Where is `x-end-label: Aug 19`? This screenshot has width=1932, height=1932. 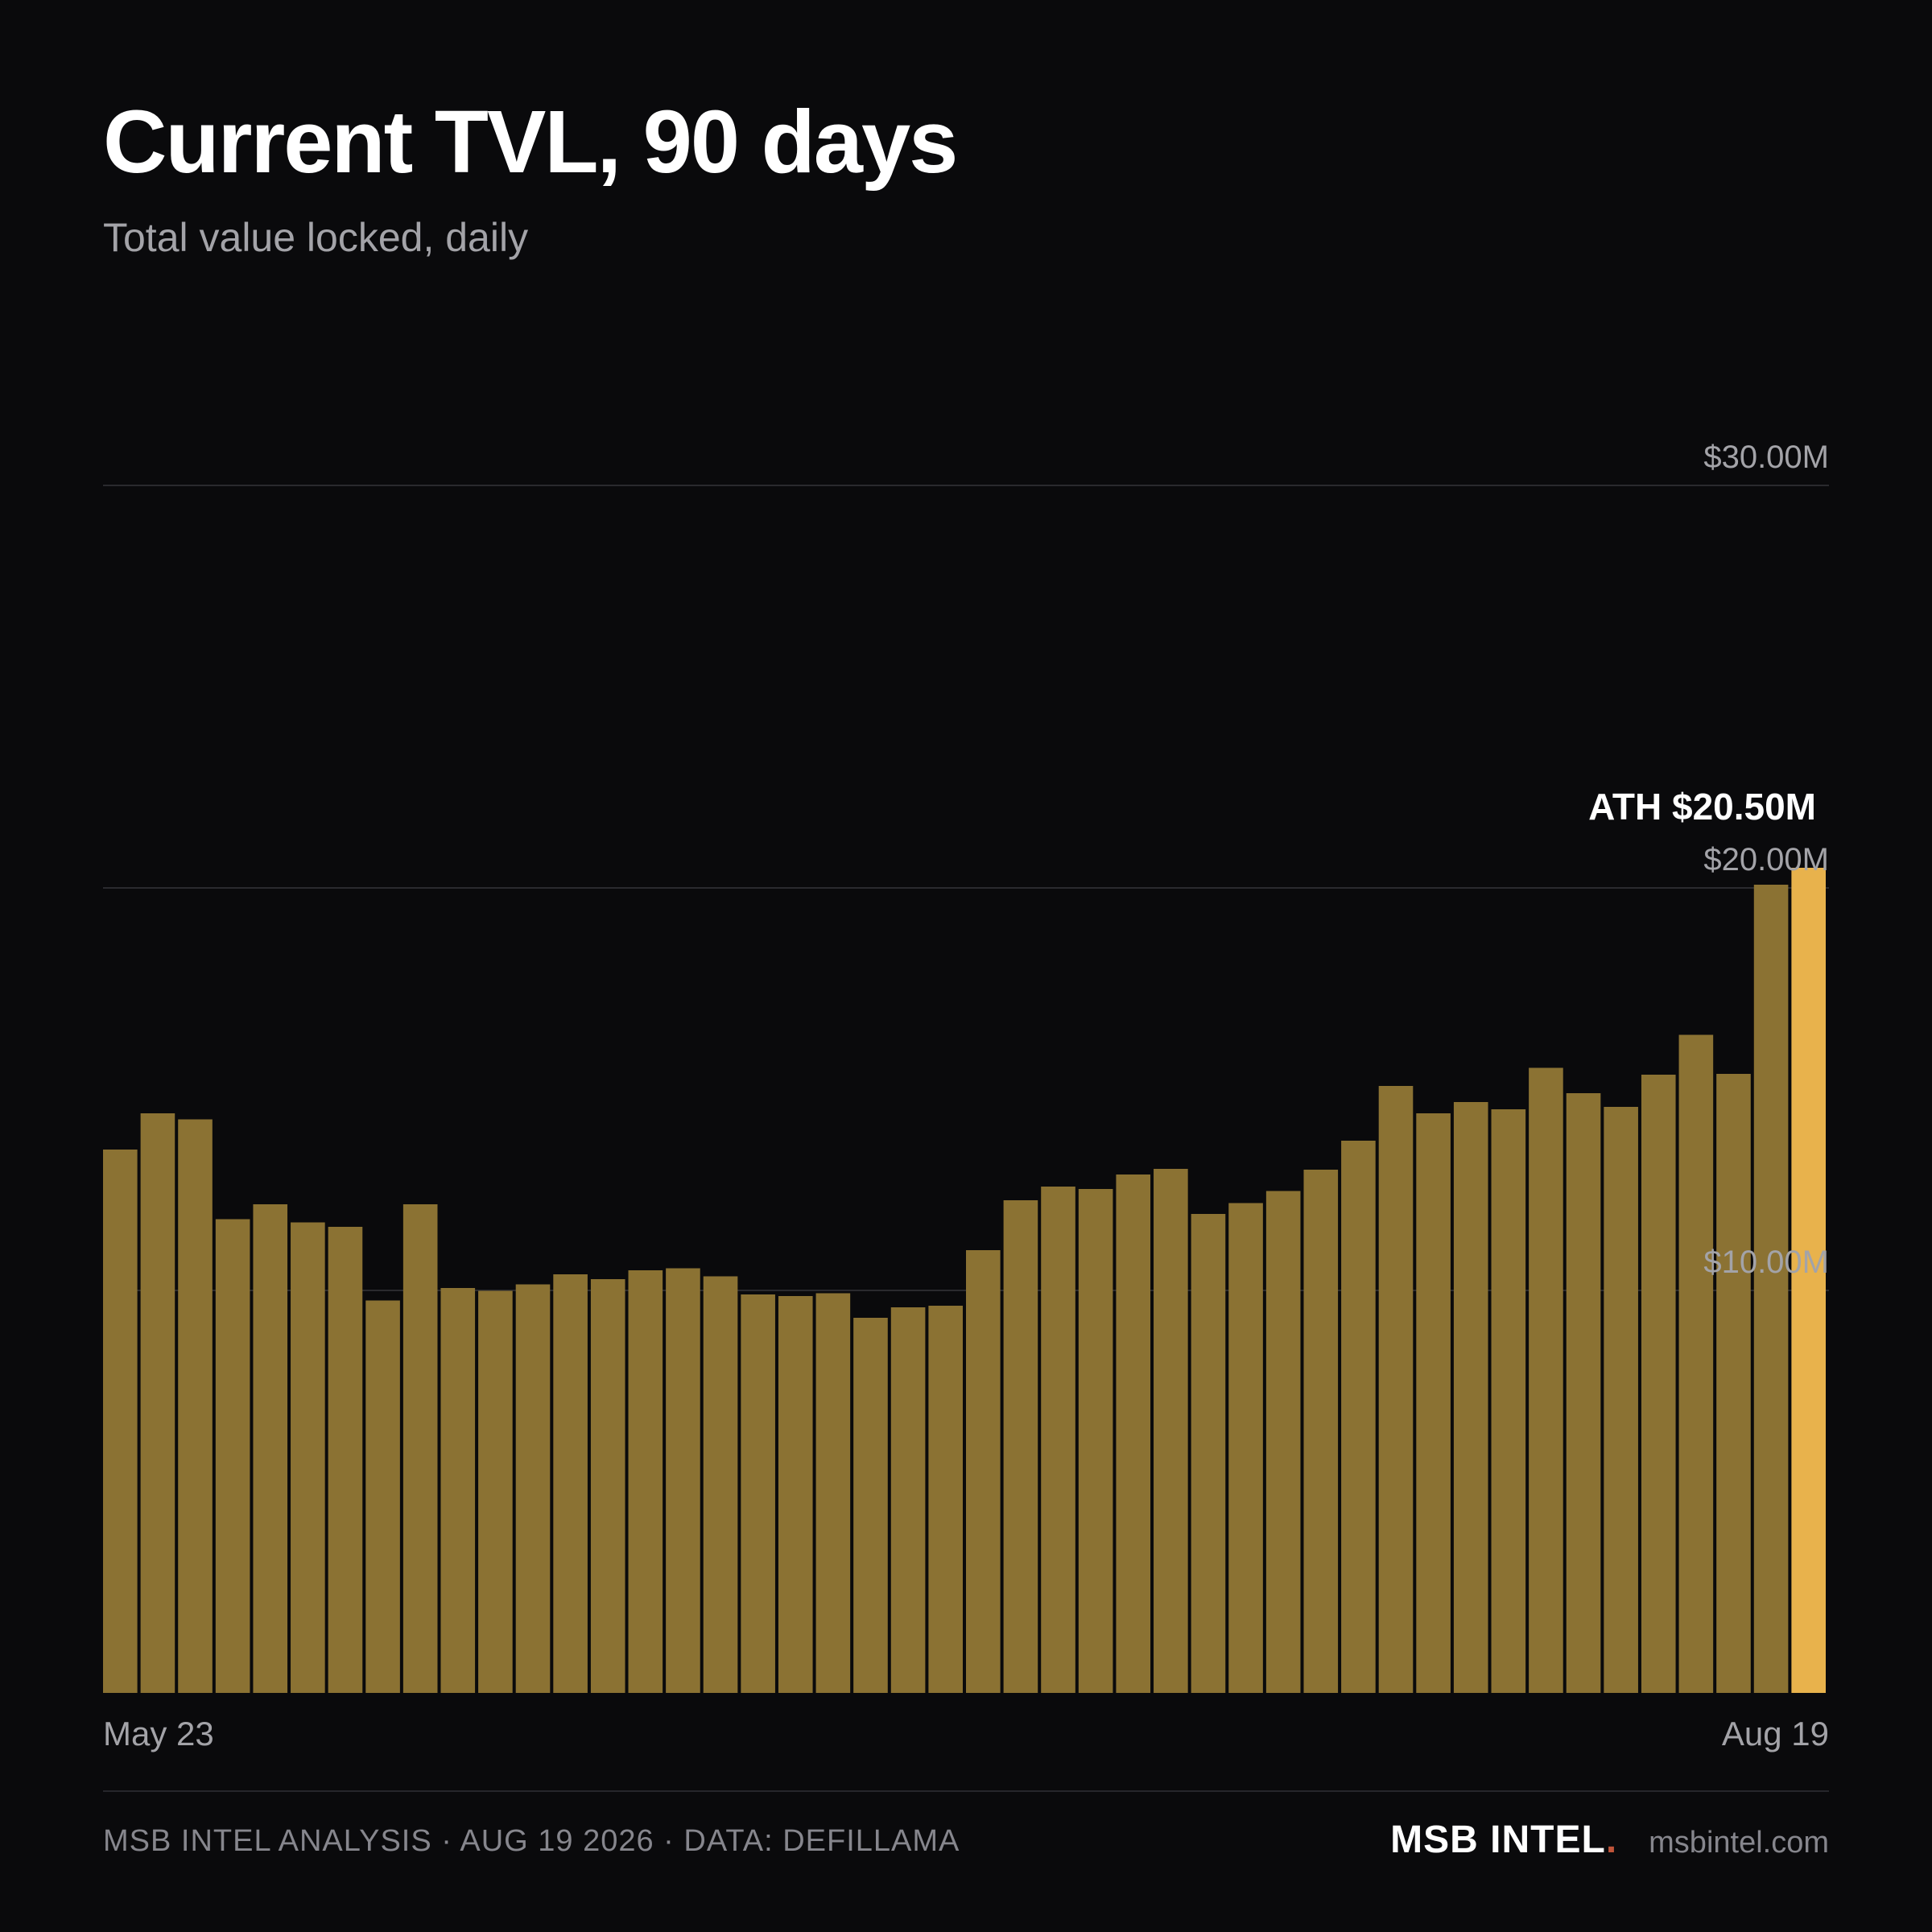
x-end-label: Aug 19 is located at coordinates (1775, 1733).